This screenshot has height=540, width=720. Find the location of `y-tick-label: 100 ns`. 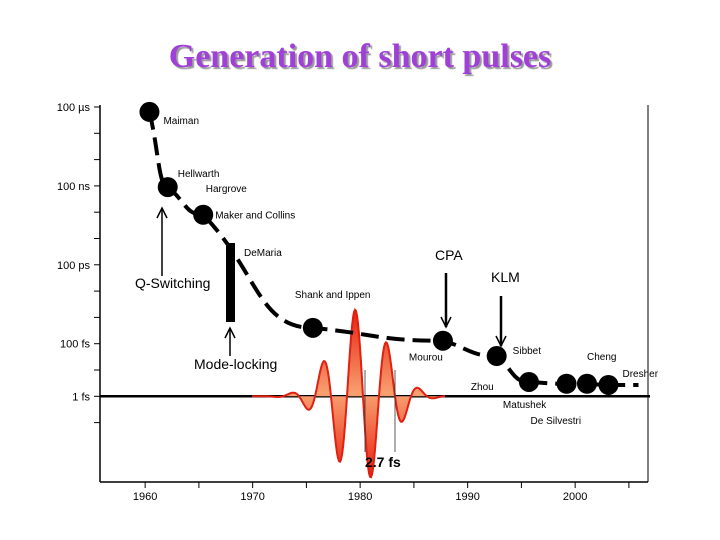

y-tick-label: 100 ns is located at coordinates (74, 187).